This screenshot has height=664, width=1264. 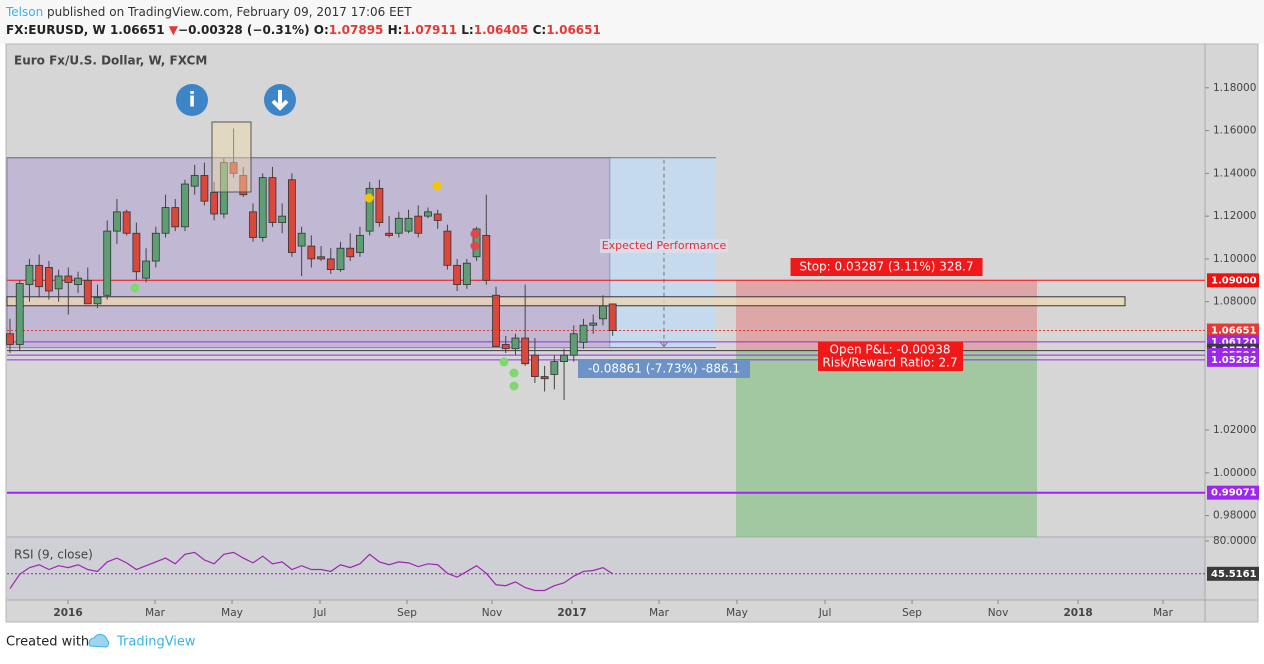 What do you see at coordinates (1234, 131) in the screenshot?
I see `y-tick-label: 1.16000` at bounding box center [1234, 131].